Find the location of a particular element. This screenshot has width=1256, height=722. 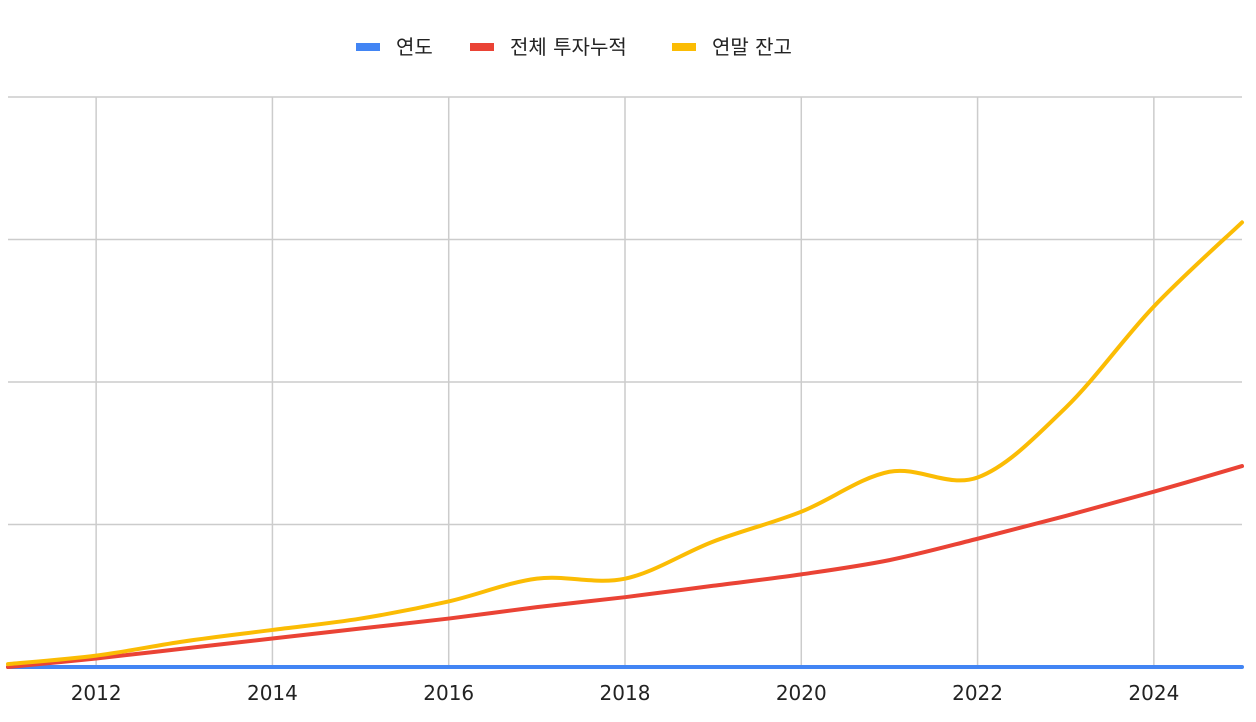

x-tick-label: 2014 is located at coordinates (272, 693).